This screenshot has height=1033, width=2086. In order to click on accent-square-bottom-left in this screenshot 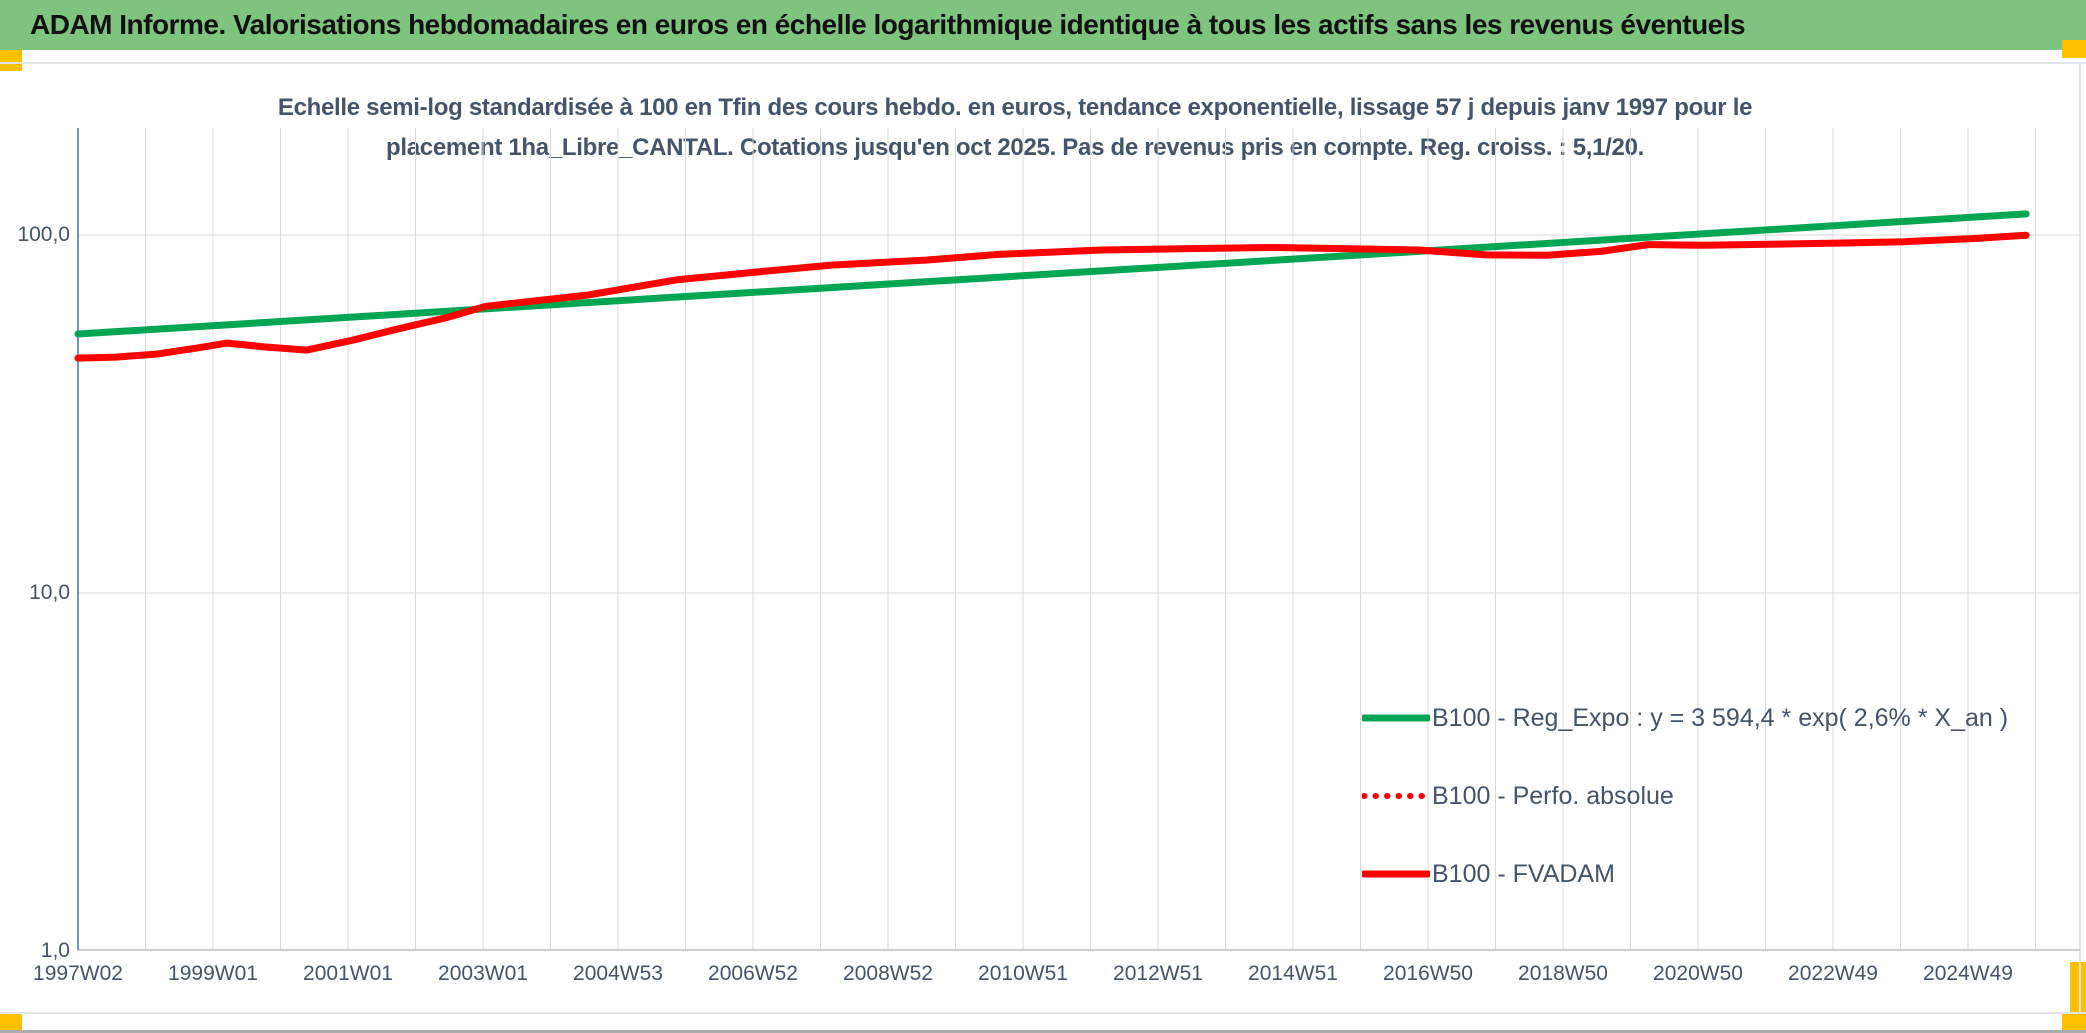, I will do `click(11, 1022)`.